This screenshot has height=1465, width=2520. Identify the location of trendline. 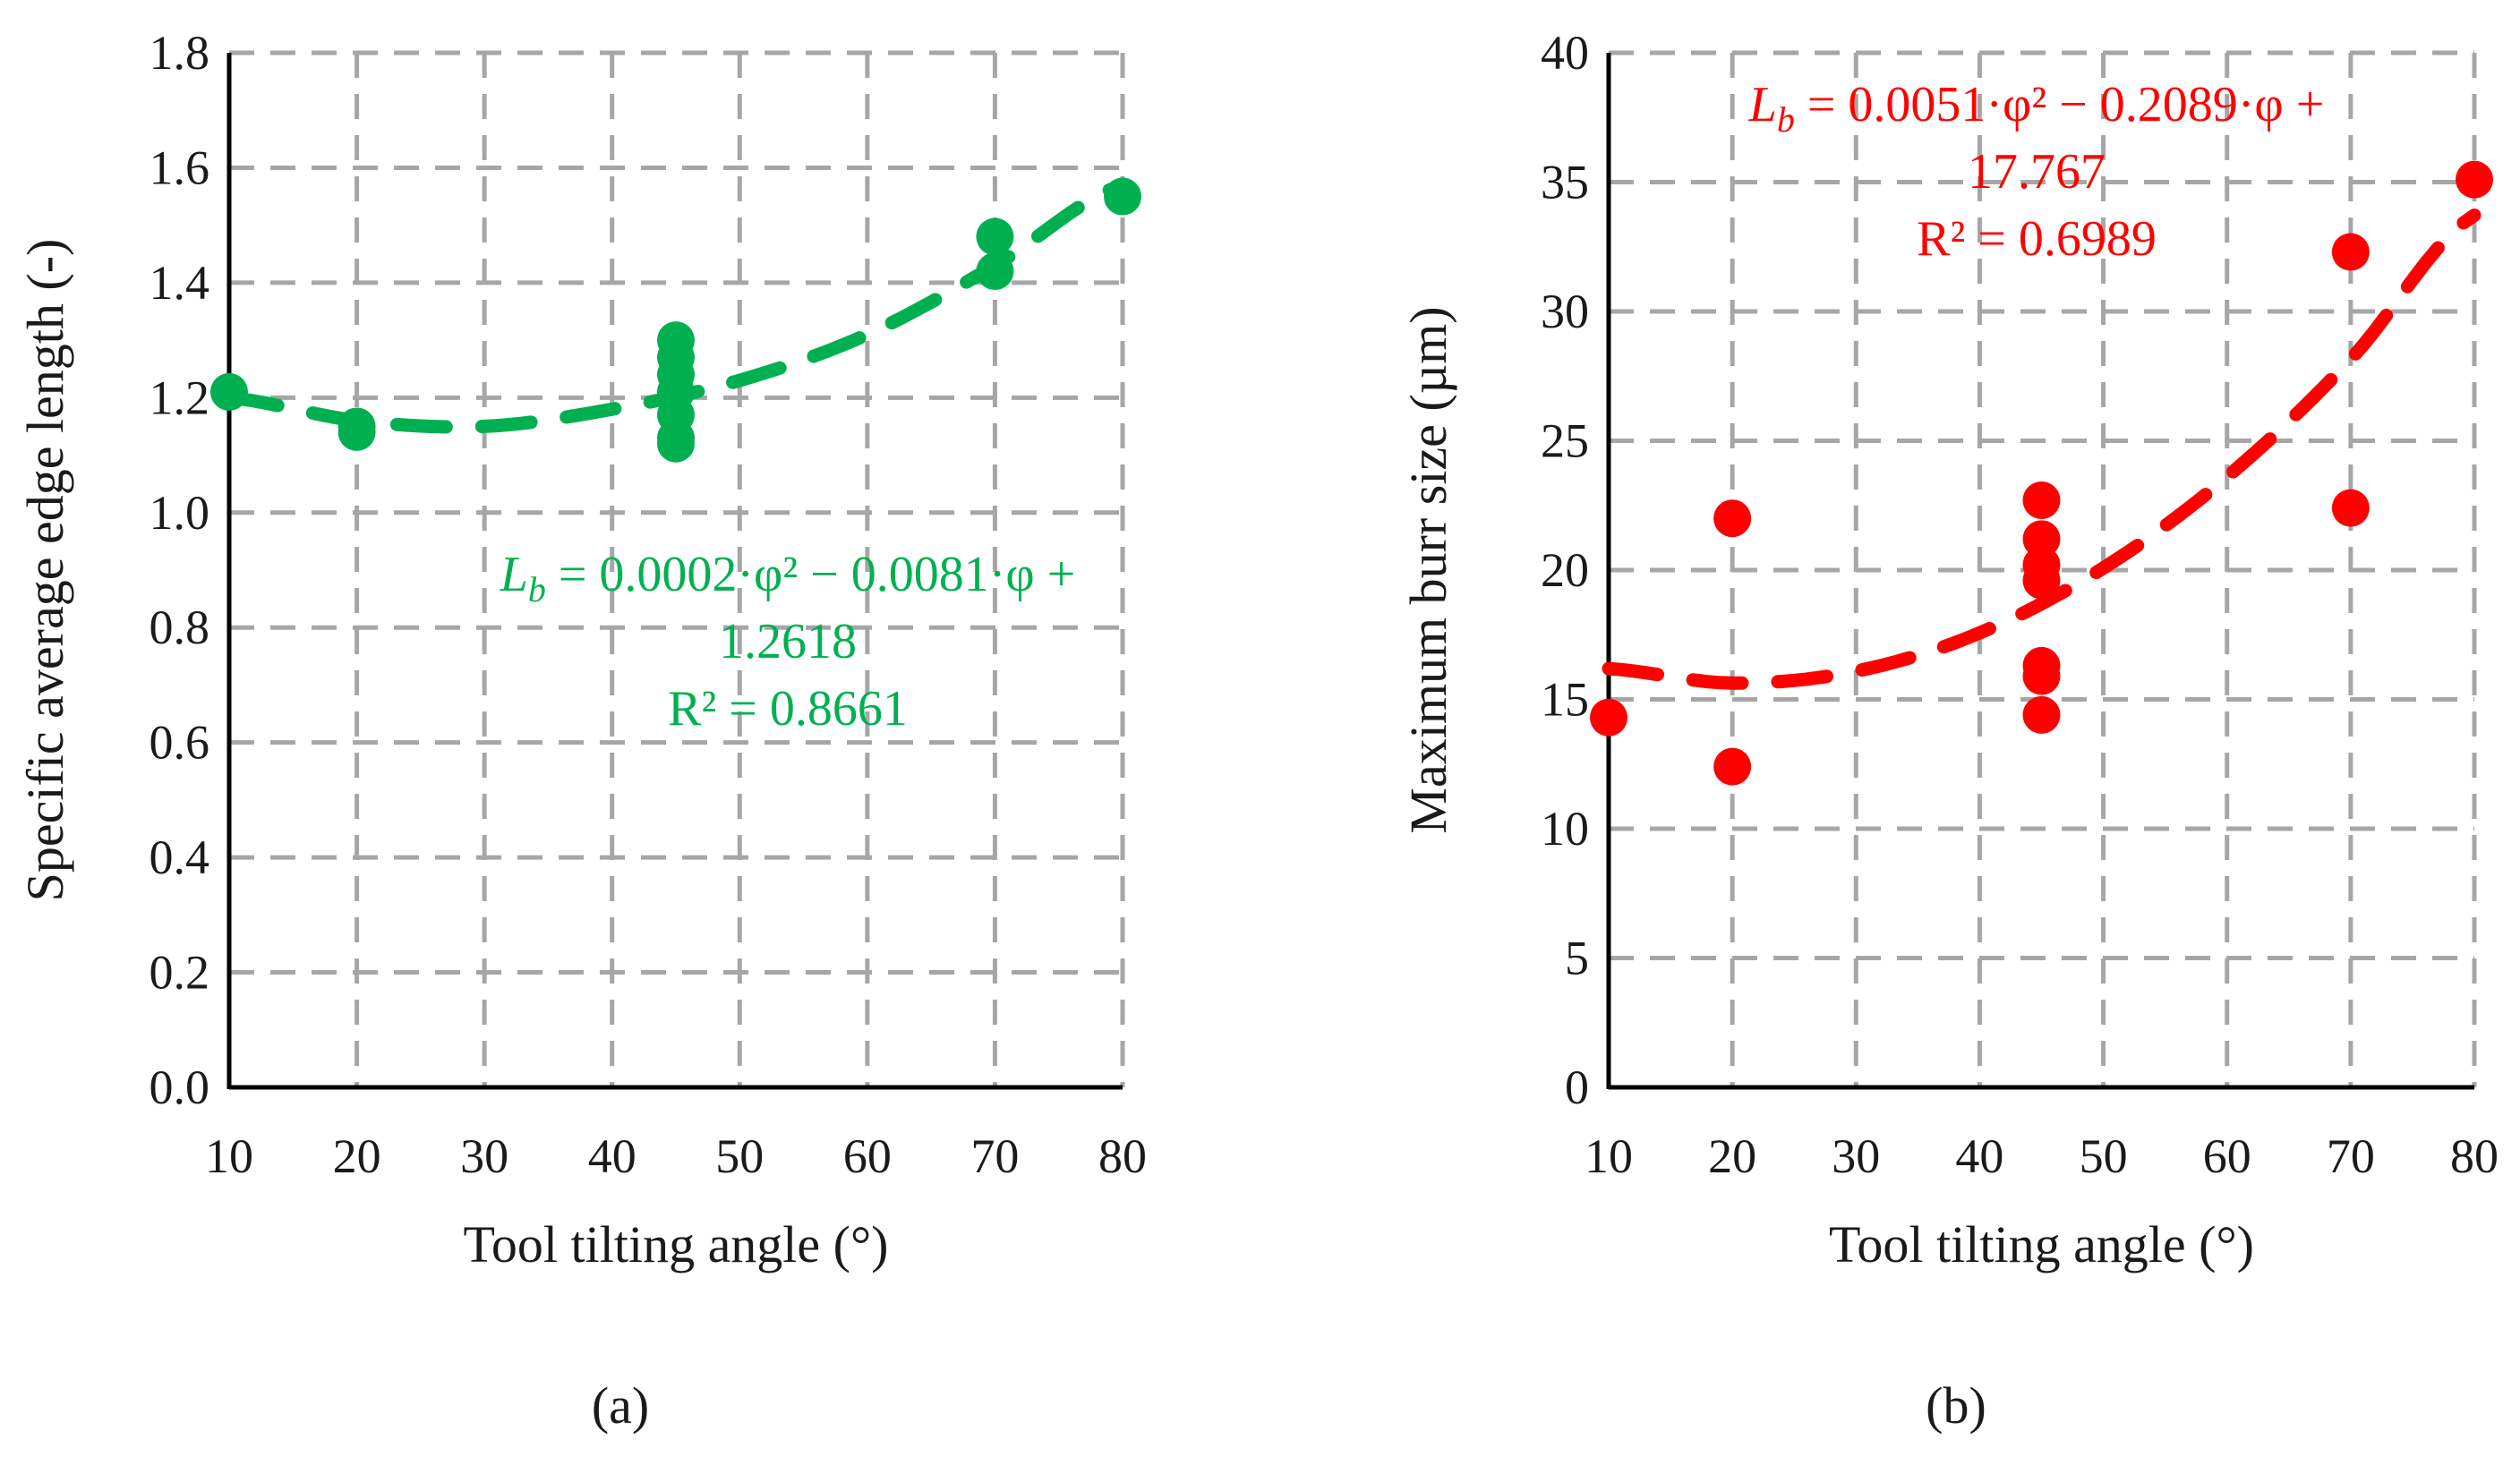
(2042, 449).